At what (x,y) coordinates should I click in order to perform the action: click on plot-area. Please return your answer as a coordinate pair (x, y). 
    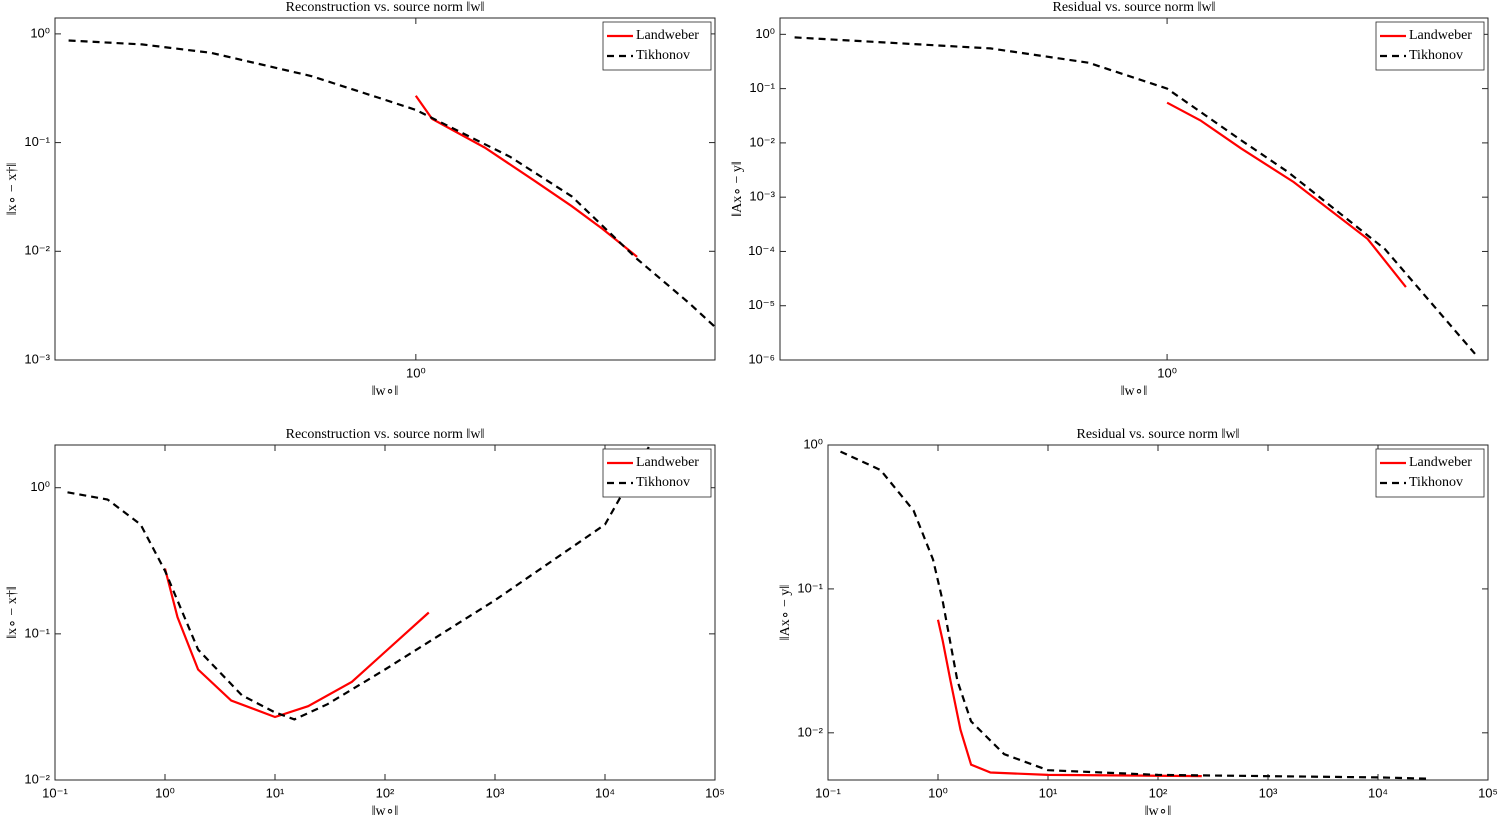
    Looking at the image, I should click on (358, 583).